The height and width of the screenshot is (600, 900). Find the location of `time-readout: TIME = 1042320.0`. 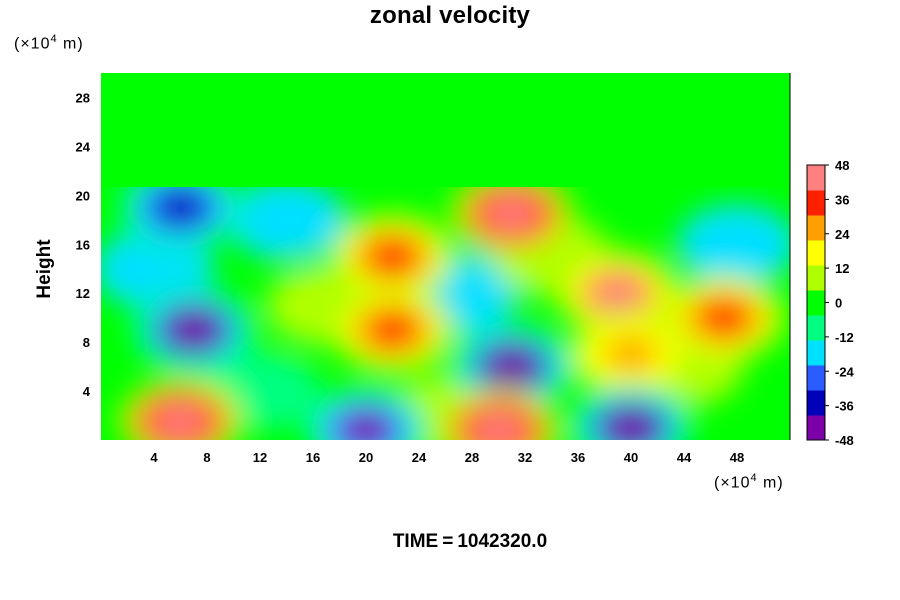

time-readout: TIME = 1042320.0 is located at coordinates (450, 542).